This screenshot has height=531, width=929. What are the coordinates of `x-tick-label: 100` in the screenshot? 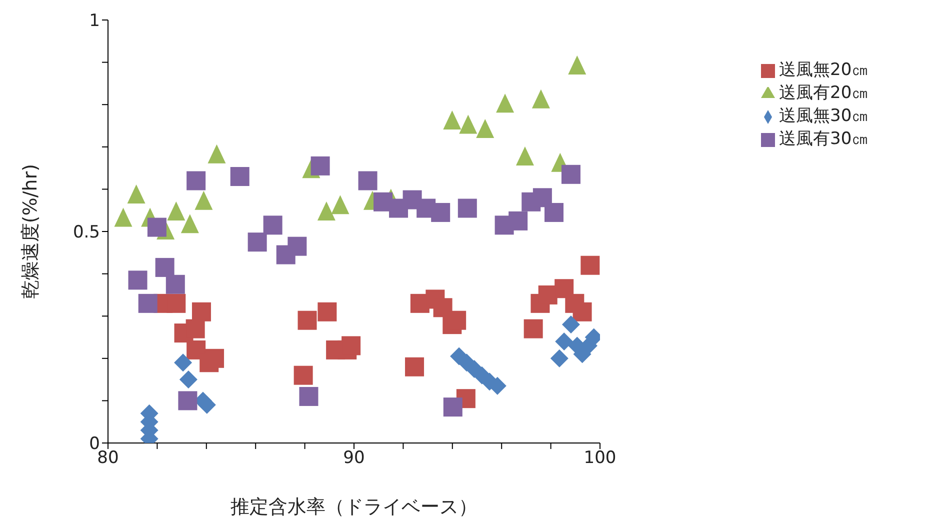 It's located at (600, 458).